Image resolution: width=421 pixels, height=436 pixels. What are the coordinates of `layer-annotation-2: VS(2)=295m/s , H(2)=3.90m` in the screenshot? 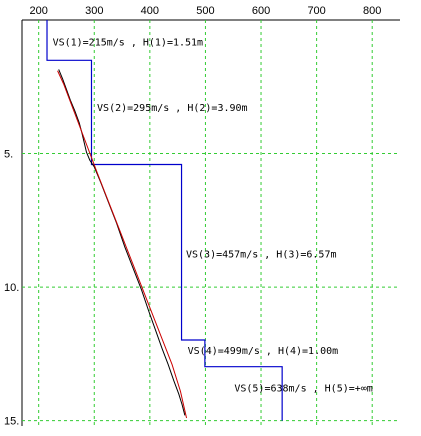 It's located at (172, 108).